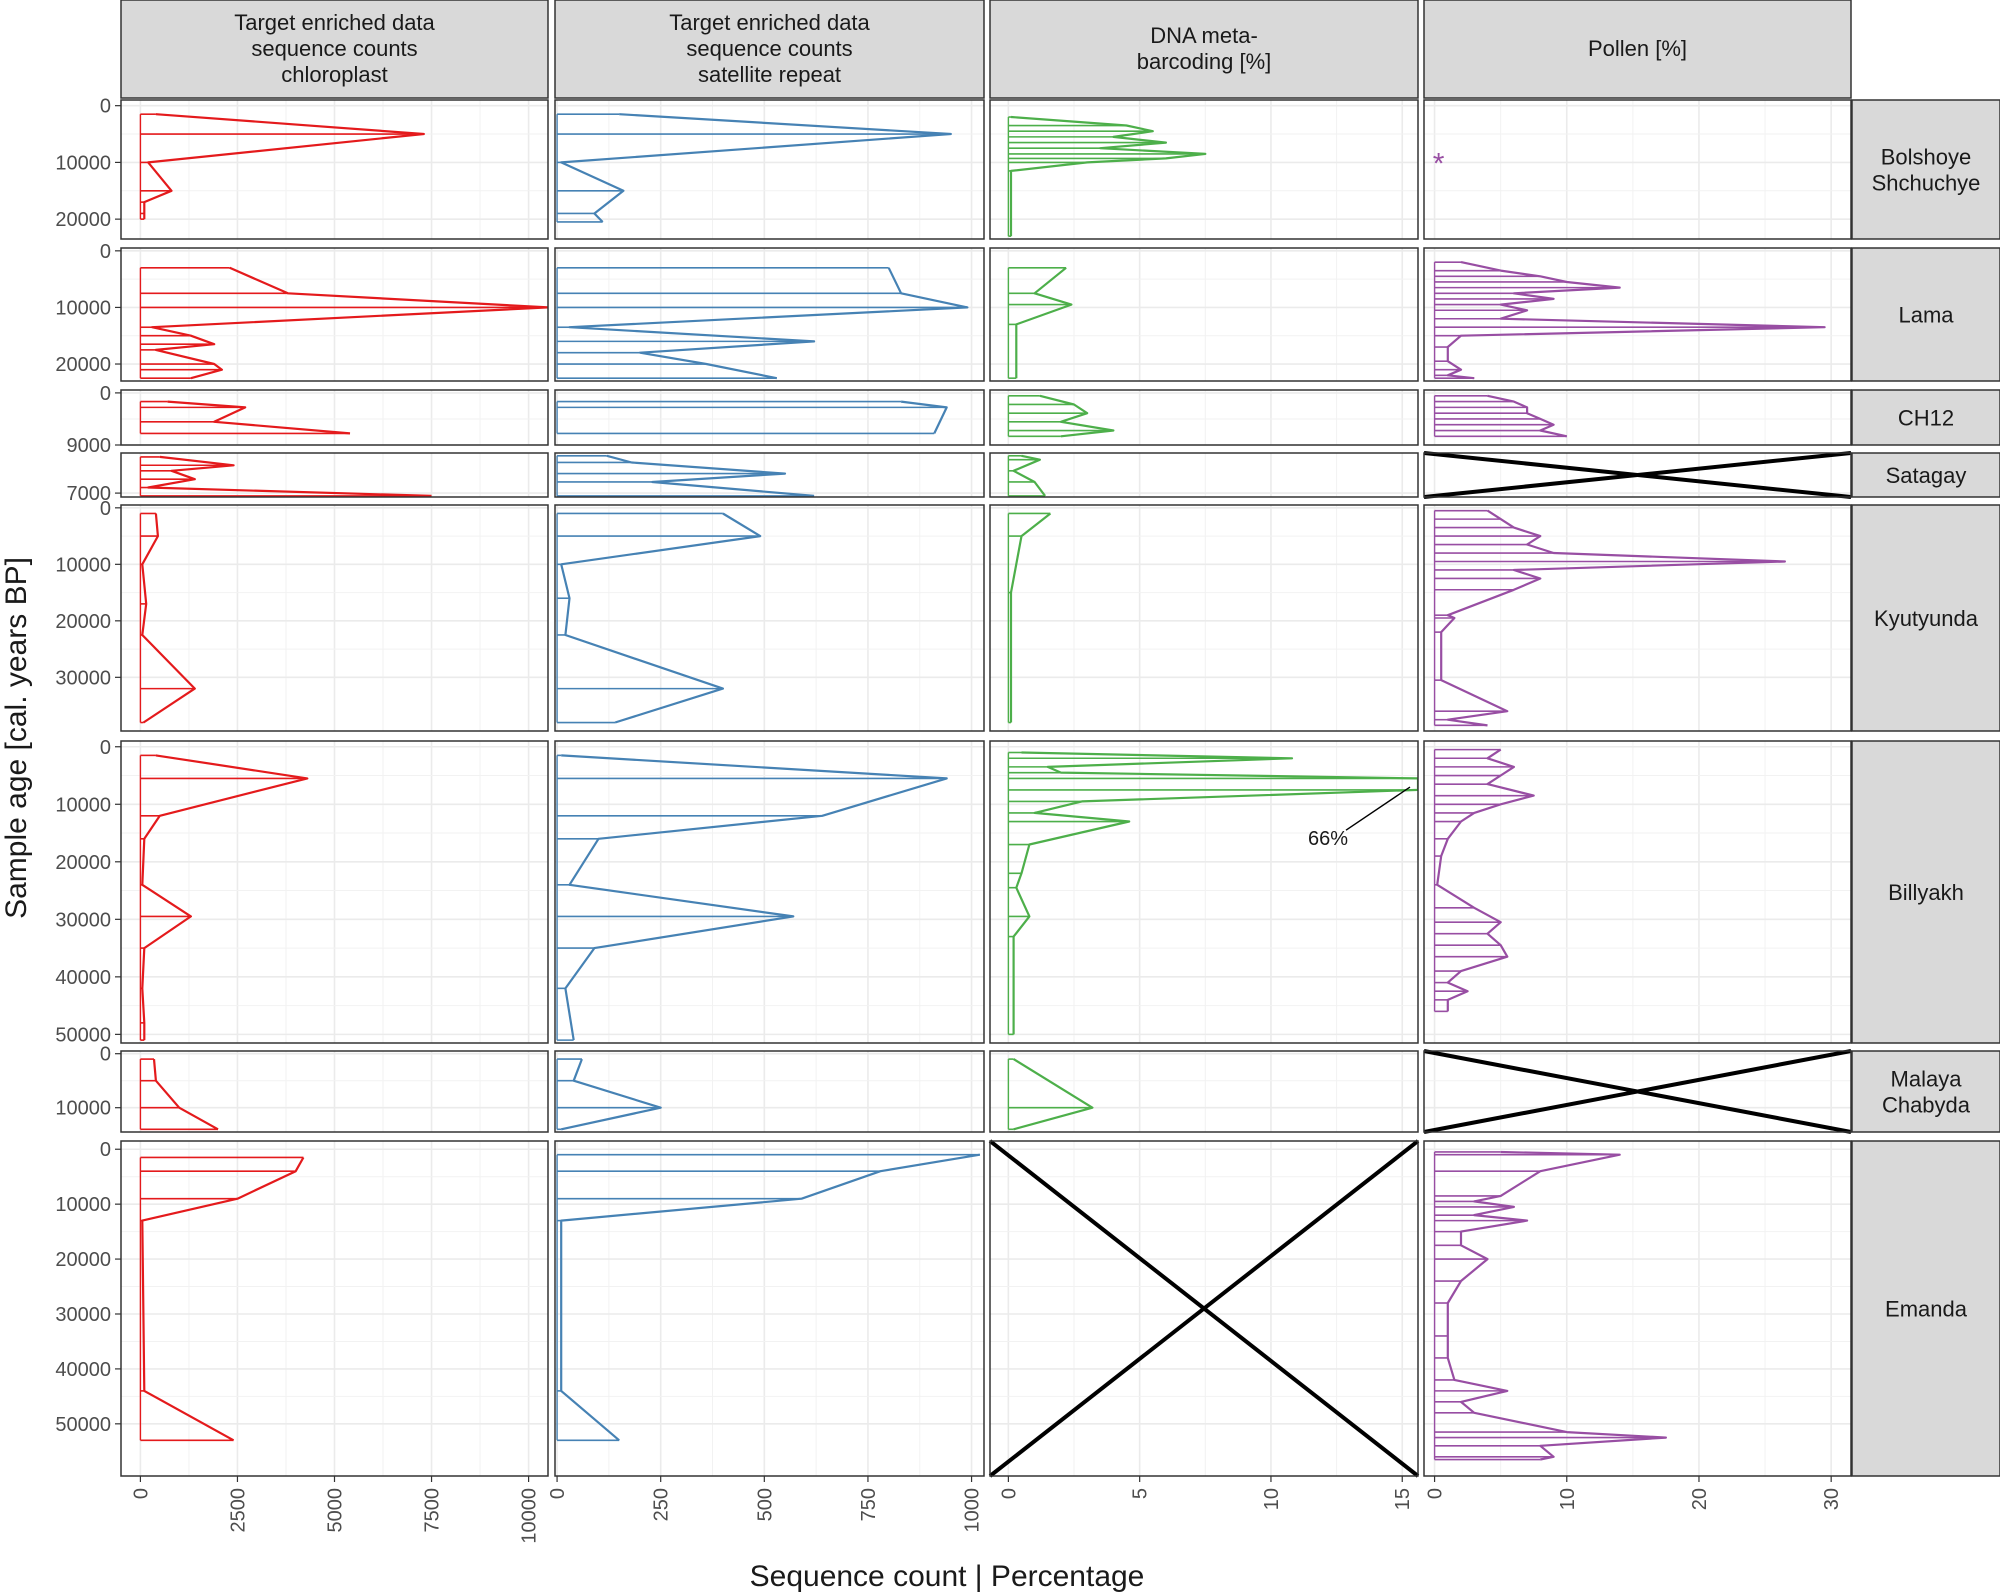  I want to click on panel-bg-malaya-chabyda-dna, so click(1204, 1091).